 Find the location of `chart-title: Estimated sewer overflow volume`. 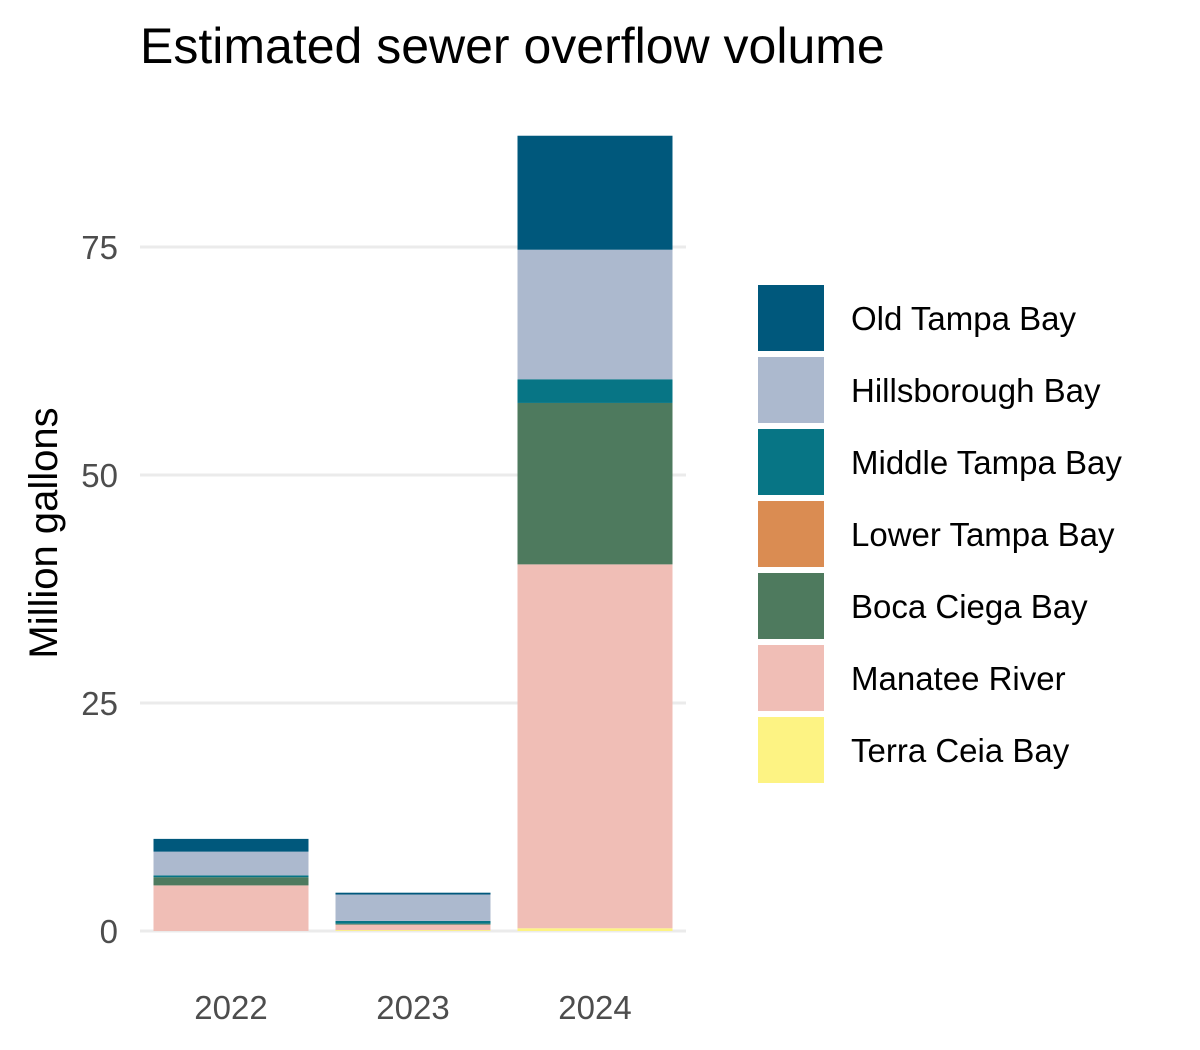

chart-title: Estimated sewer overflow volume is located at coordinates (512, 46).